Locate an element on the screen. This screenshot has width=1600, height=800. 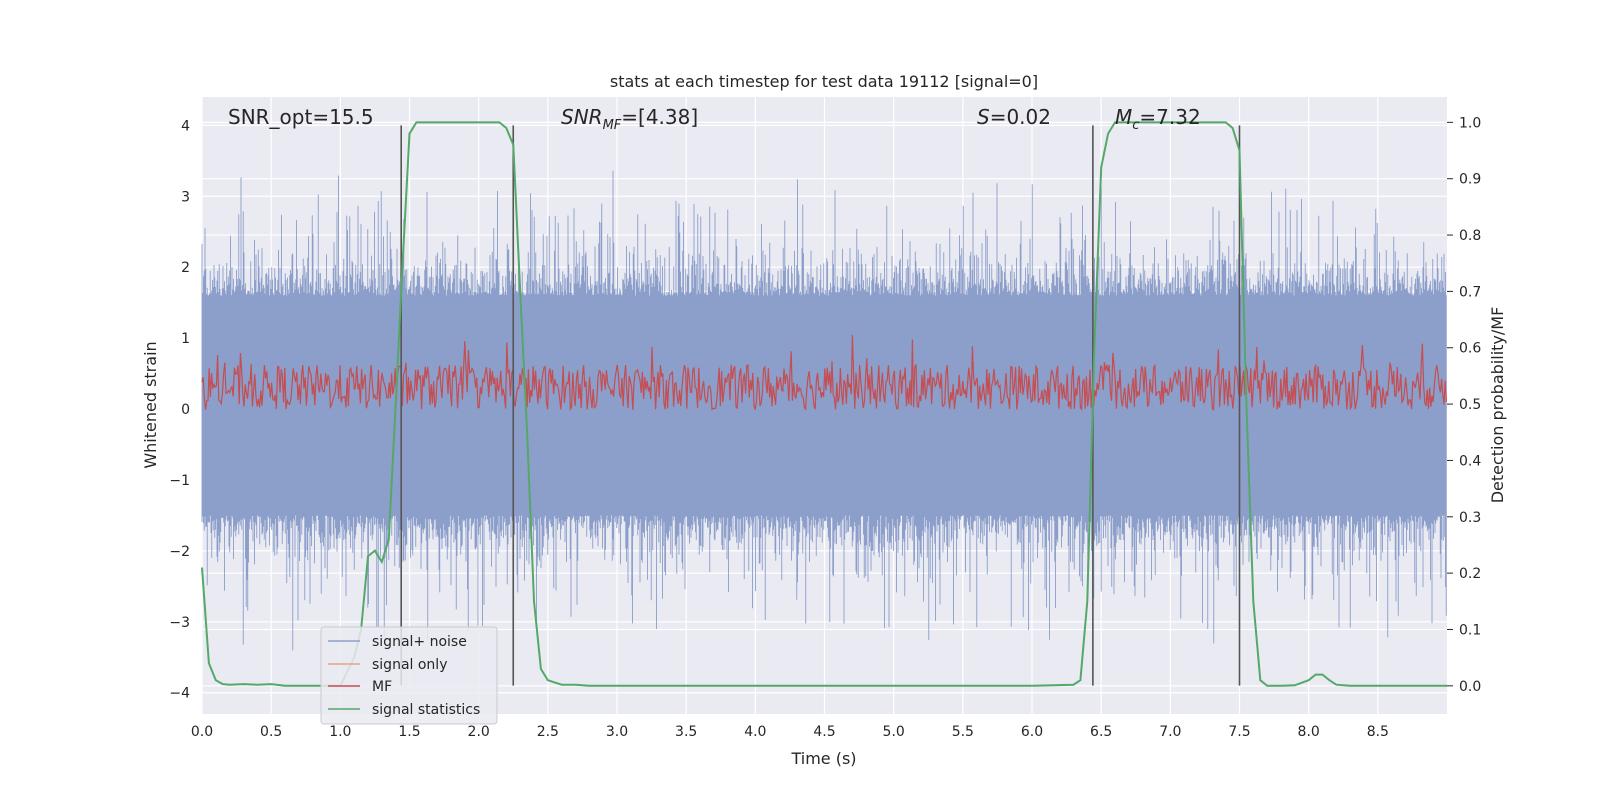
y-right-tick-label: 0.9 is located at coordinates (1470, 180).